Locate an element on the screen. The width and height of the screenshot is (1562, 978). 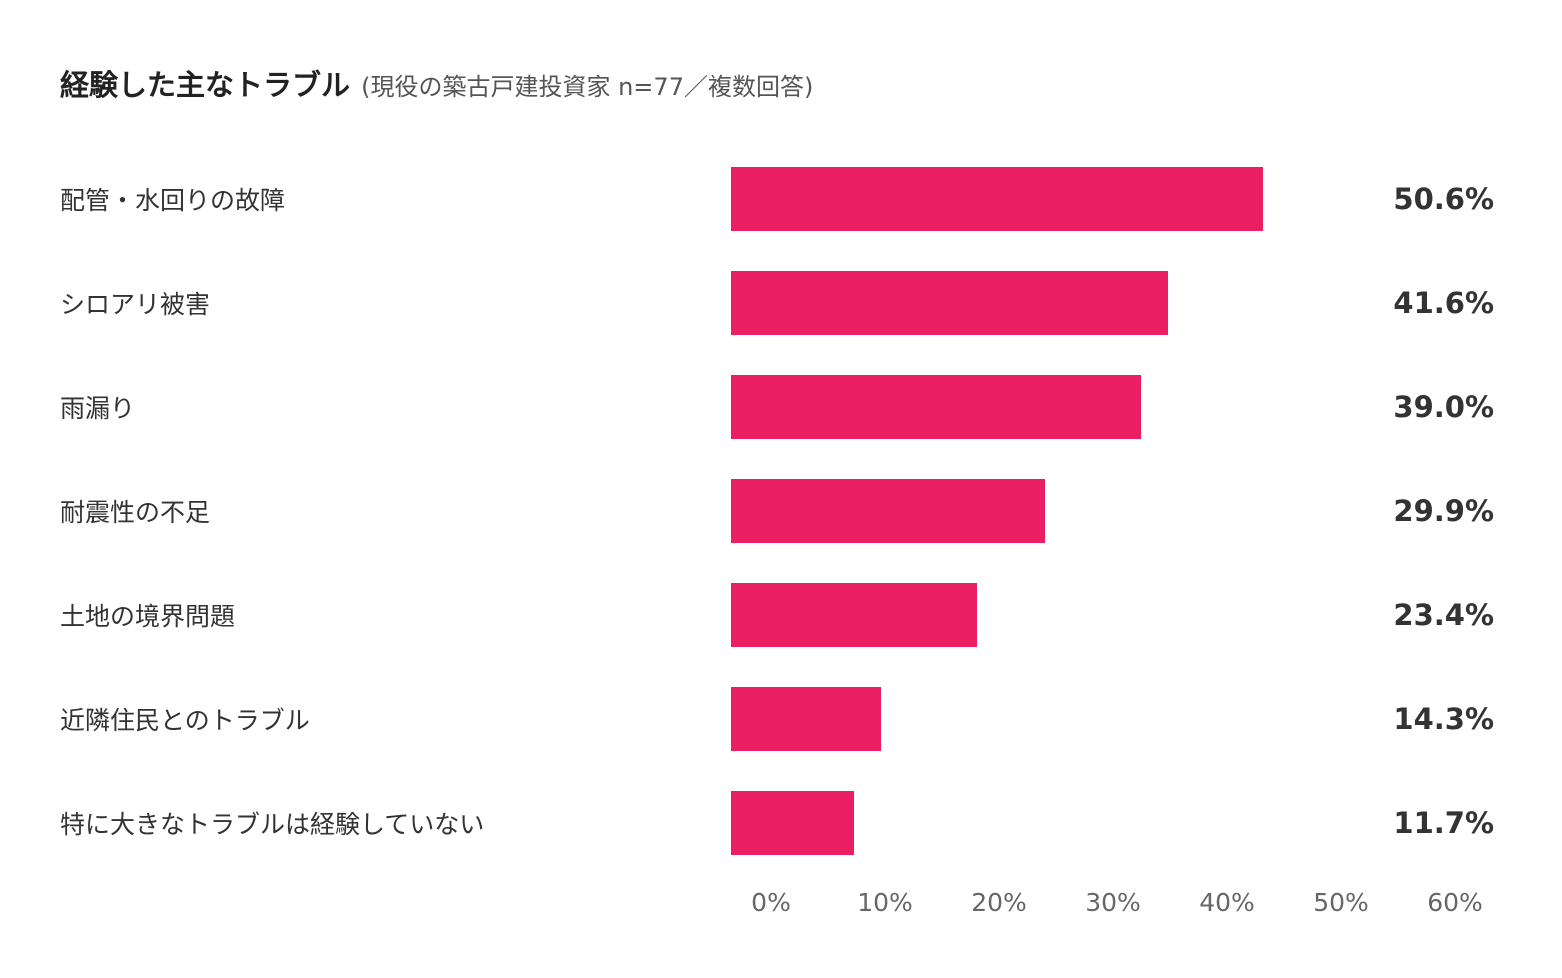
x-tick-label: 50% is located at coordinates (1341, 902).